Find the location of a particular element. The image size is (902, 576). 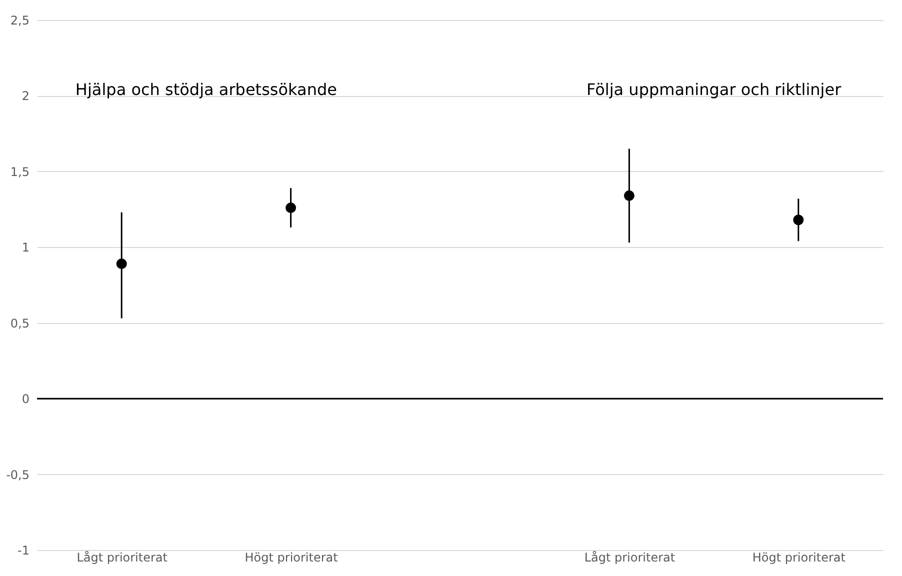

y-tick-label: 0 is located at coordinates (26, 399).